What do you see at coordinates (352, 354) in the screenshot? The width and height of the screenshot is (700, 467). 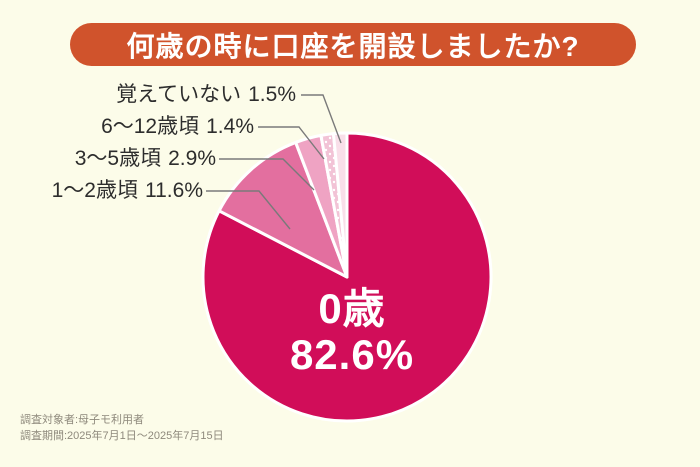 I see `center-label-value: 82.6%` at bounding box center [352, 354].